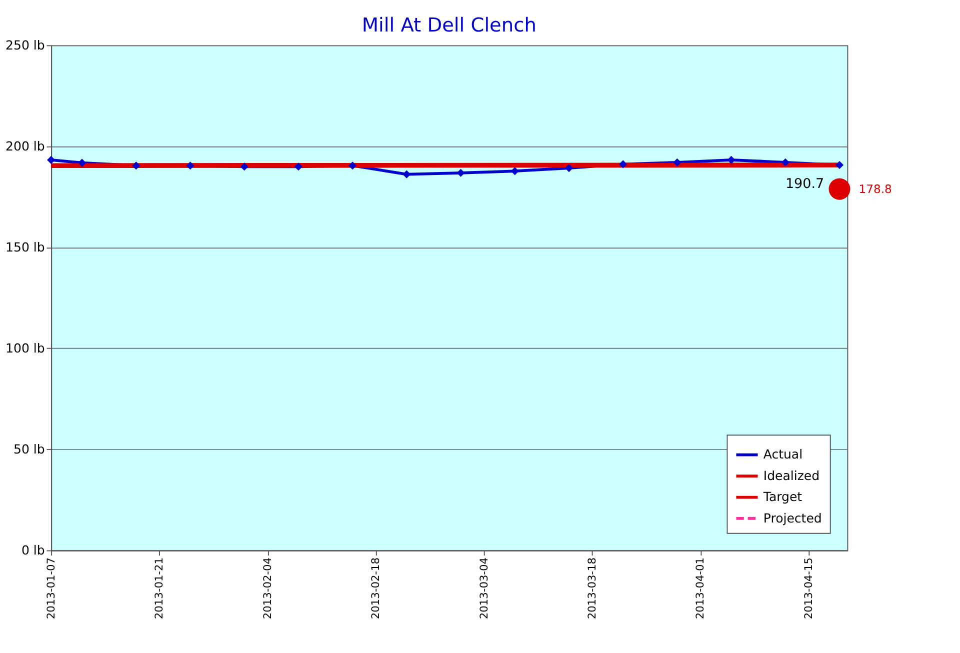  Describe the element at coordinates (782, 496) in the screenshot. I see `legend-label: Target` at that location.